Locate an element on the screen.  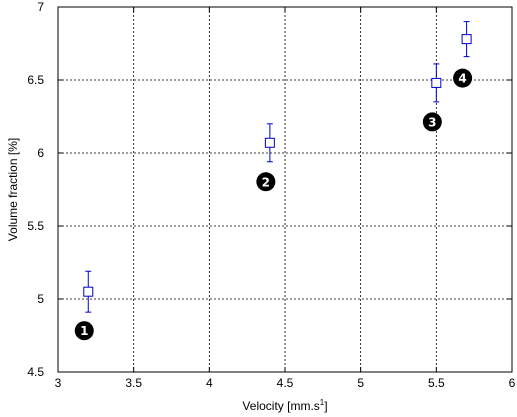
x-axis-label-suffix: ] is located at coordinates (325, 406).